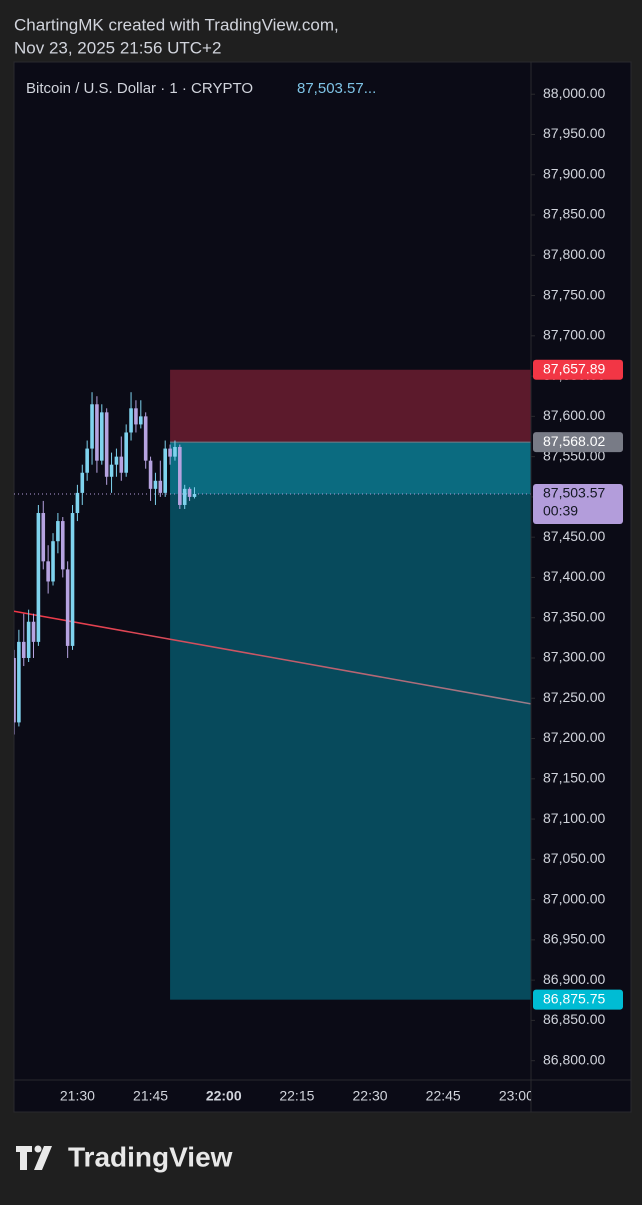 The width and height of the screenshot is (642, 1205). Describe the element at coordinates (574, 818) in the screenshot. I see `y-tick-label: 87,100.00` at that location.